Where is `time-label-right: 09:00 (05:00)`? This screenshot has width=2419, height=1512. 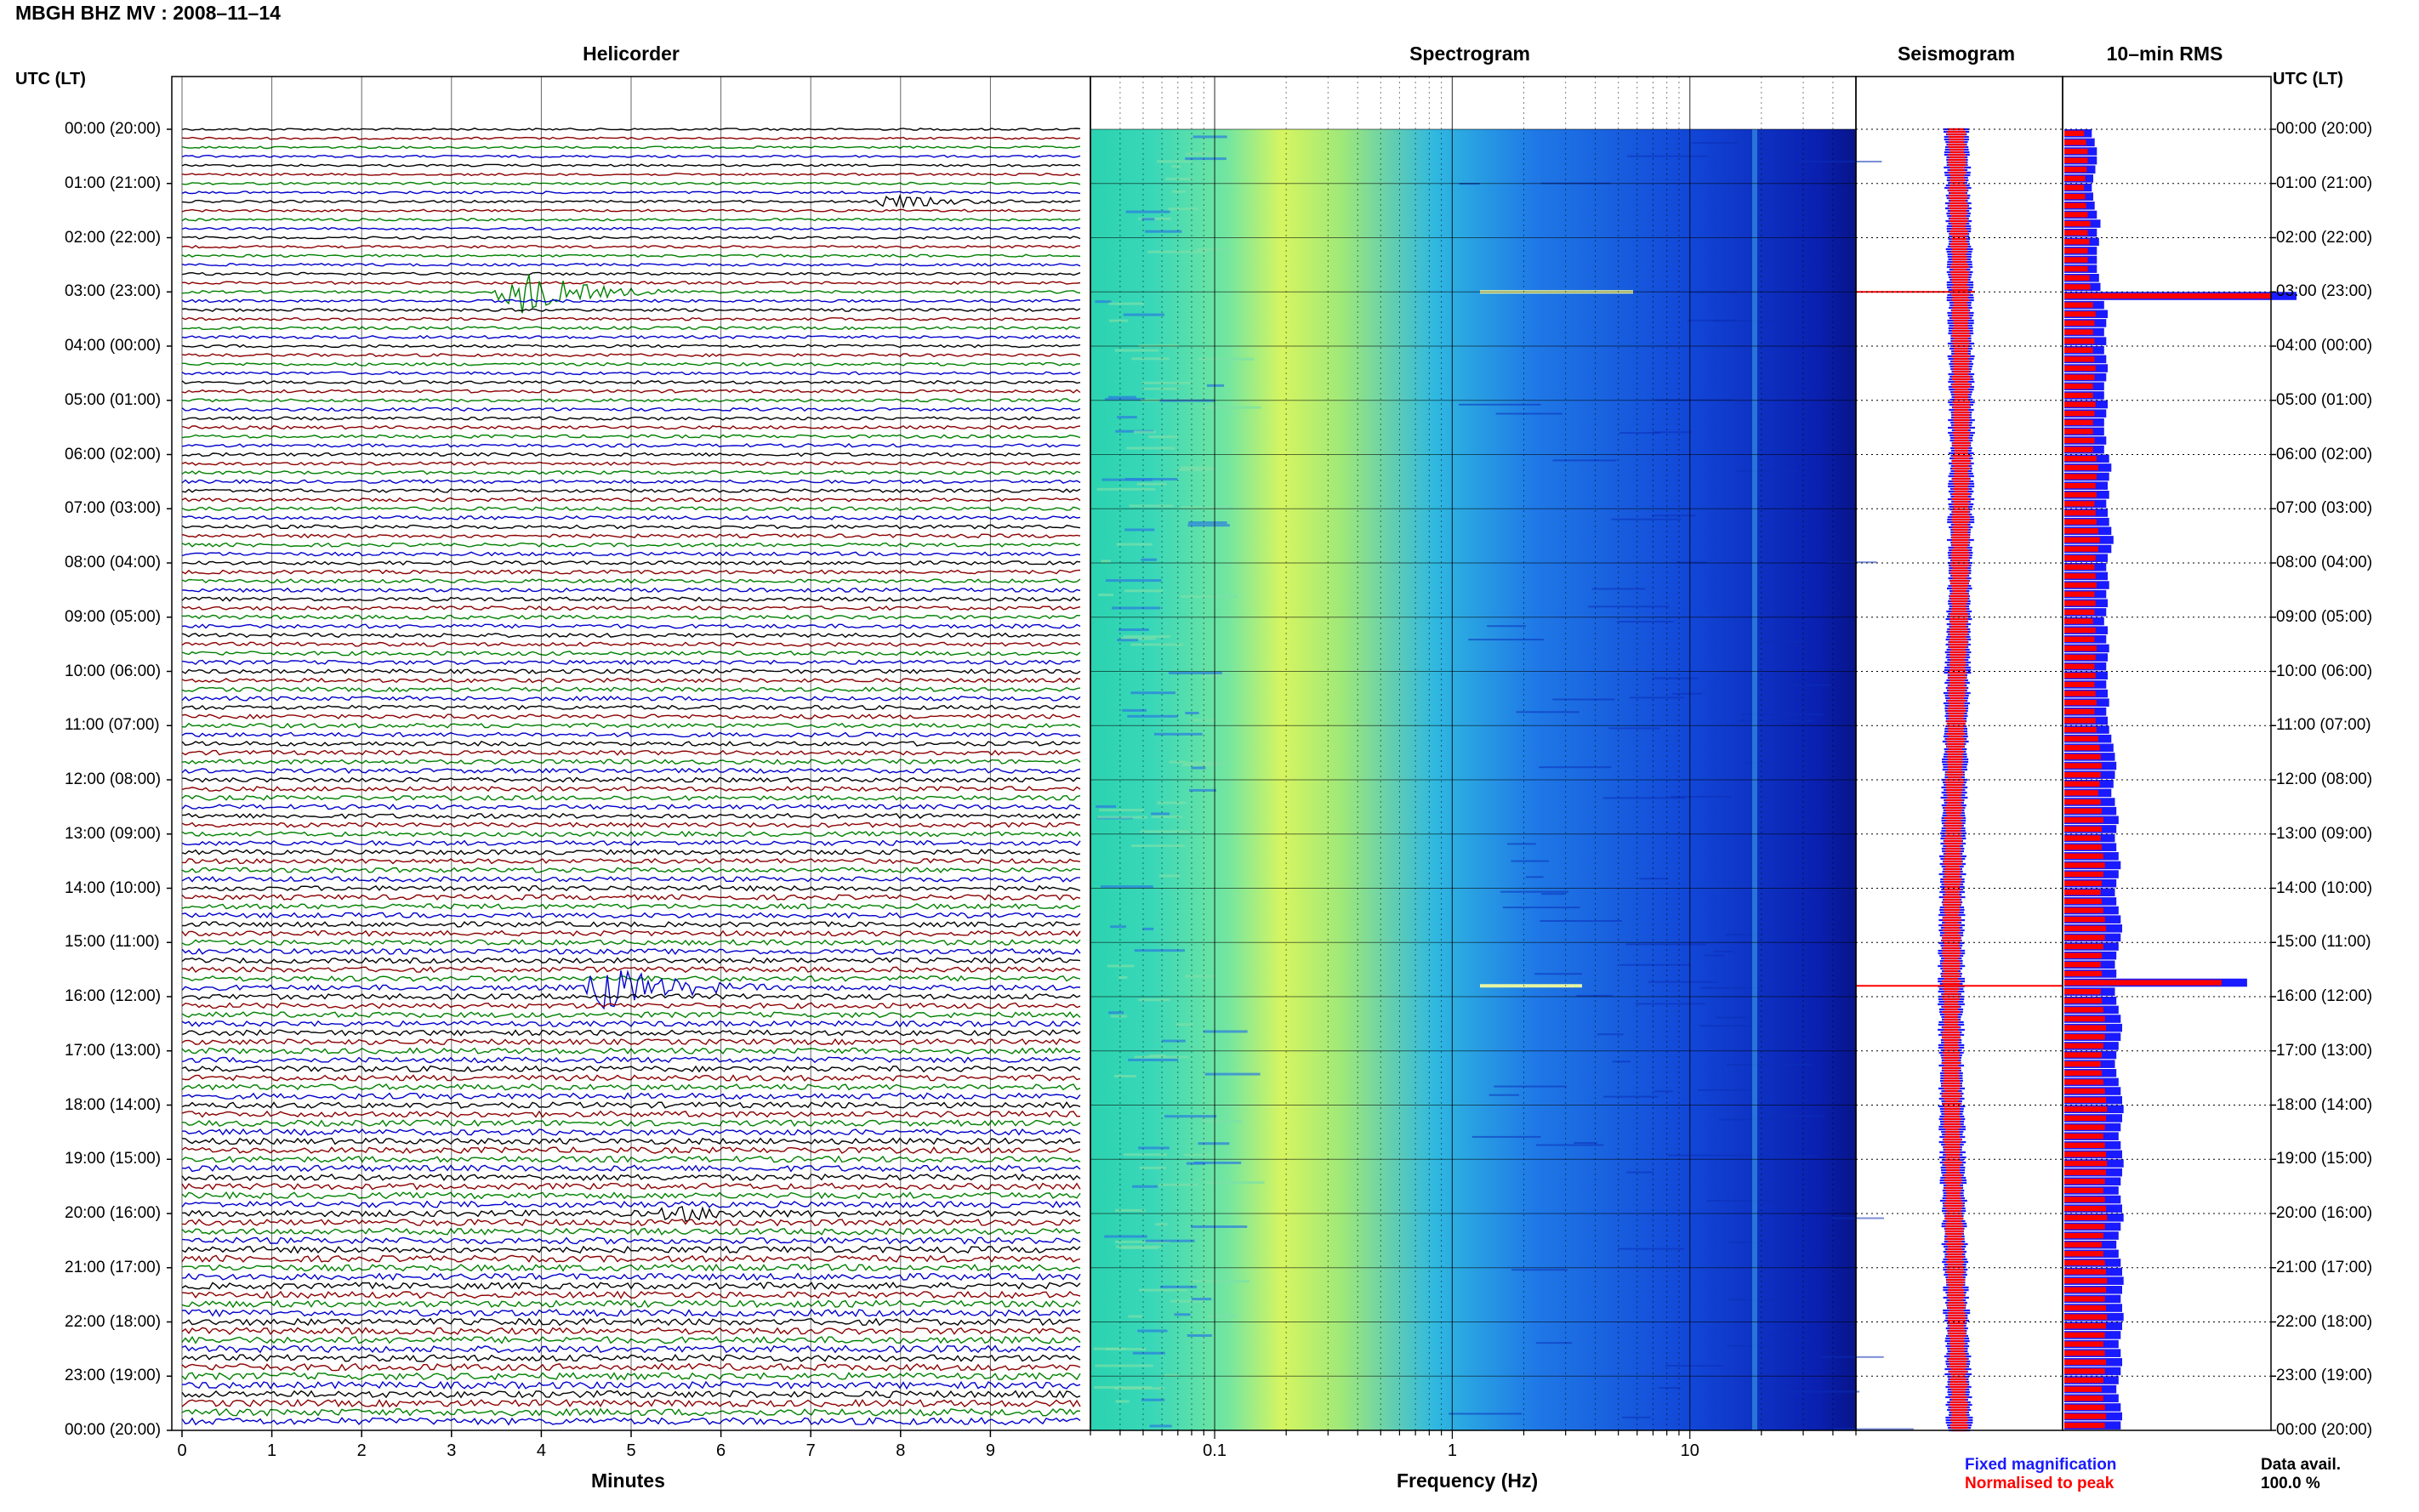
time-label-right: 09:00 (05:00) is located at coordinates (2324, 616).